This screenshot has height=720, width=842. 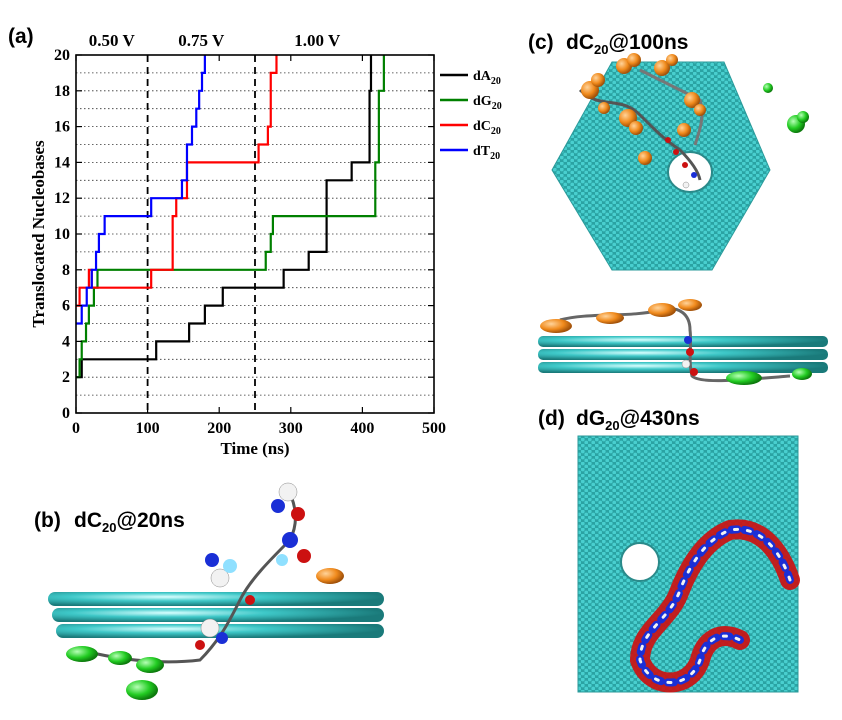 I want to click on x-tick-label: 300, so click(x=291, y=428).